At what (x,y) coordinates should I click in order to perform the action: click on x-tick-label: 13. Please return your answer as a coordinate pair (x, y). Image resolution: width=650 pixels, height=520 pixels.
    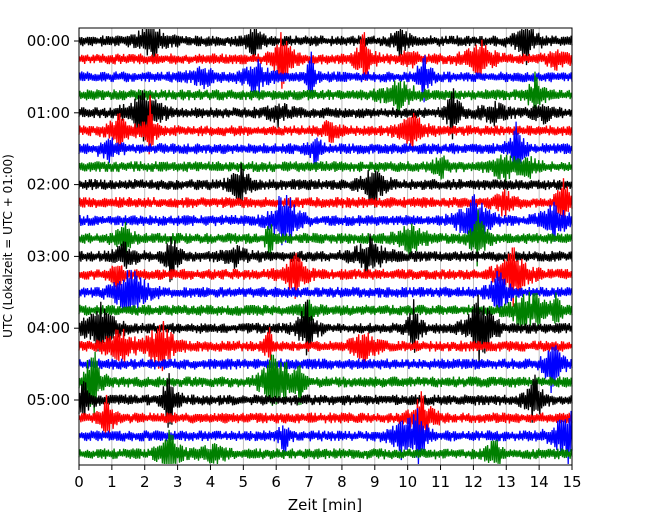
    Looking at the image, I should click on (506, 482).